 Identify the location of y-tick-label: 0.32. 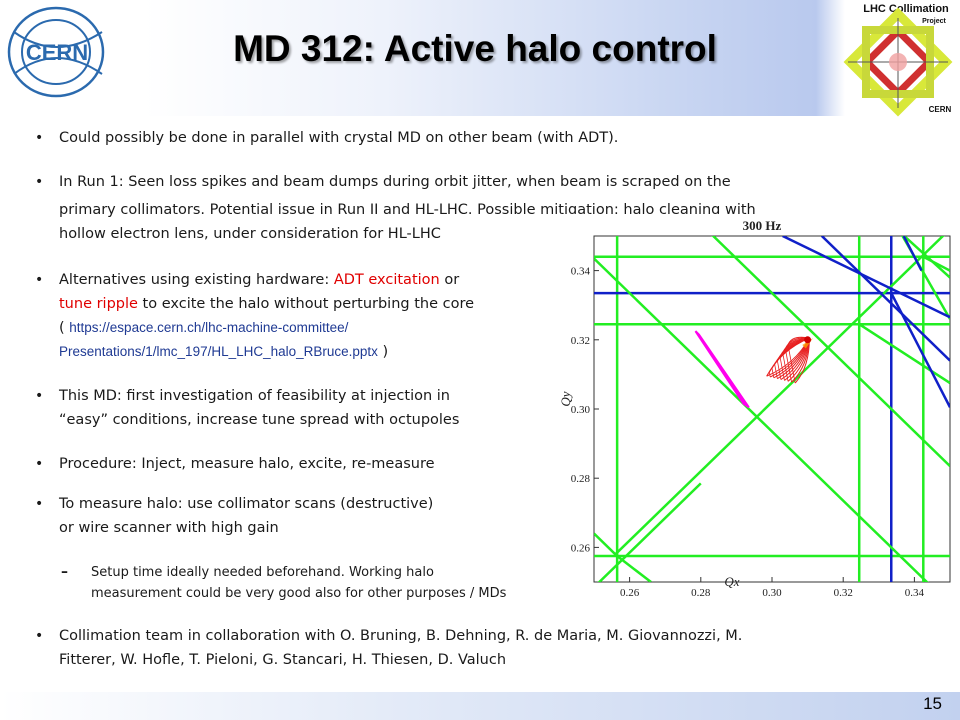
(580, 341).